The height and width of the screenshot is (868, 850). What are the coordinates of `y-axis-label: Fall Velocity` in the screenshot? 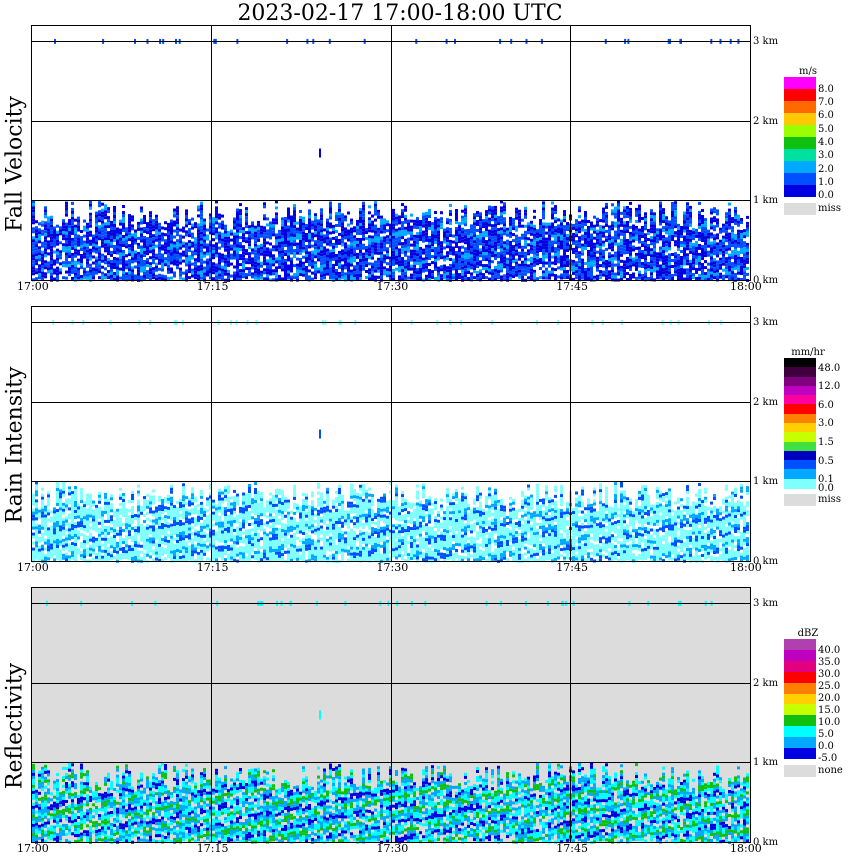 It's located at (15, 164).